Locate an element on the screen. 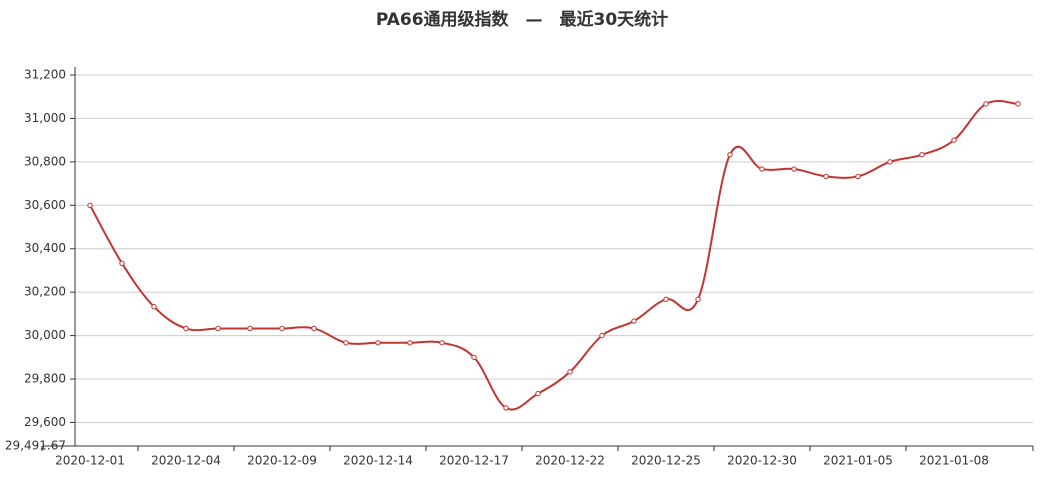 The image size is (1045, 481). y-tick-label: 29,491.67 is located at coordinates (35, 446).